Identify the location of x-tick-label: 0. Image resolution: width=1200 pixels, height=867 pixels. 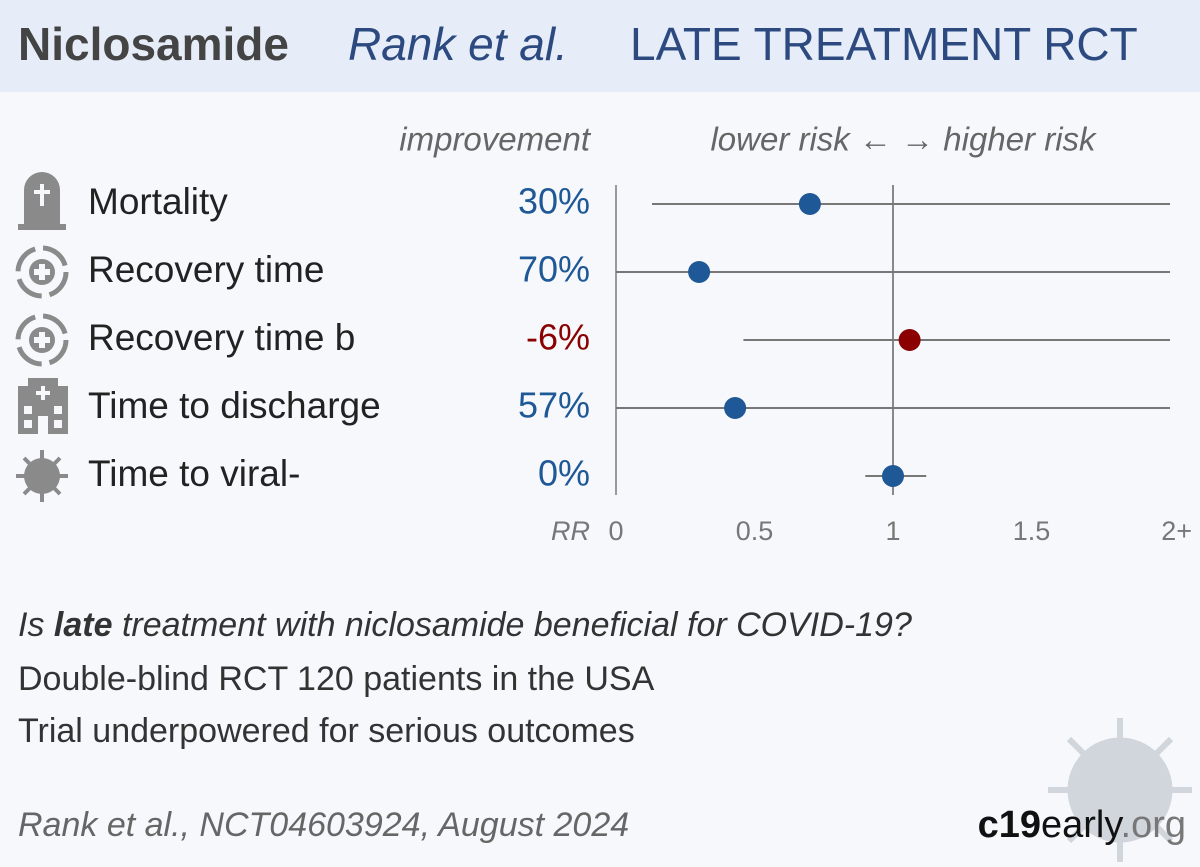
(615, 531).